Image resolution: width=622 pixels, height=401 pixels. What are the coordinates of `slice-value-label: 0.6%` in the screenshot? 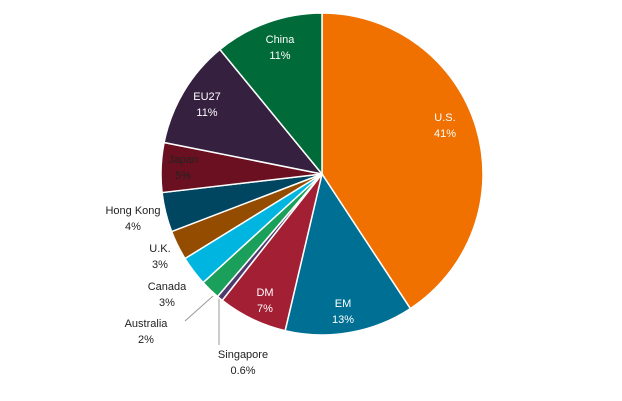 It's located at (242, 371).